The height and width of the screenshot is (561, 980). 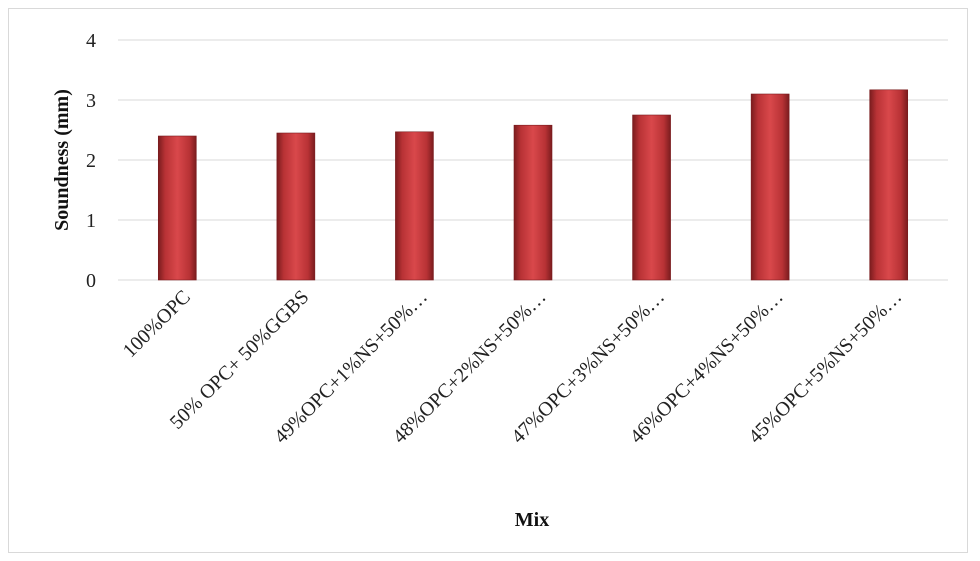 What do you see at coordinates (157, 324) in the screenshot?
I see `x-tick-label: 100%OPC` at bounding box center [157, 324].